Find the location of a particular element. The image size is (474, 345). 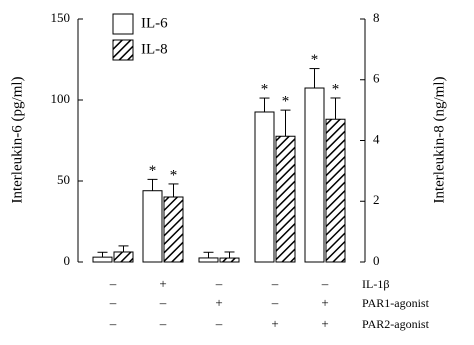

condition-label: PAR2-agonist is located at coordinates (396, 324).